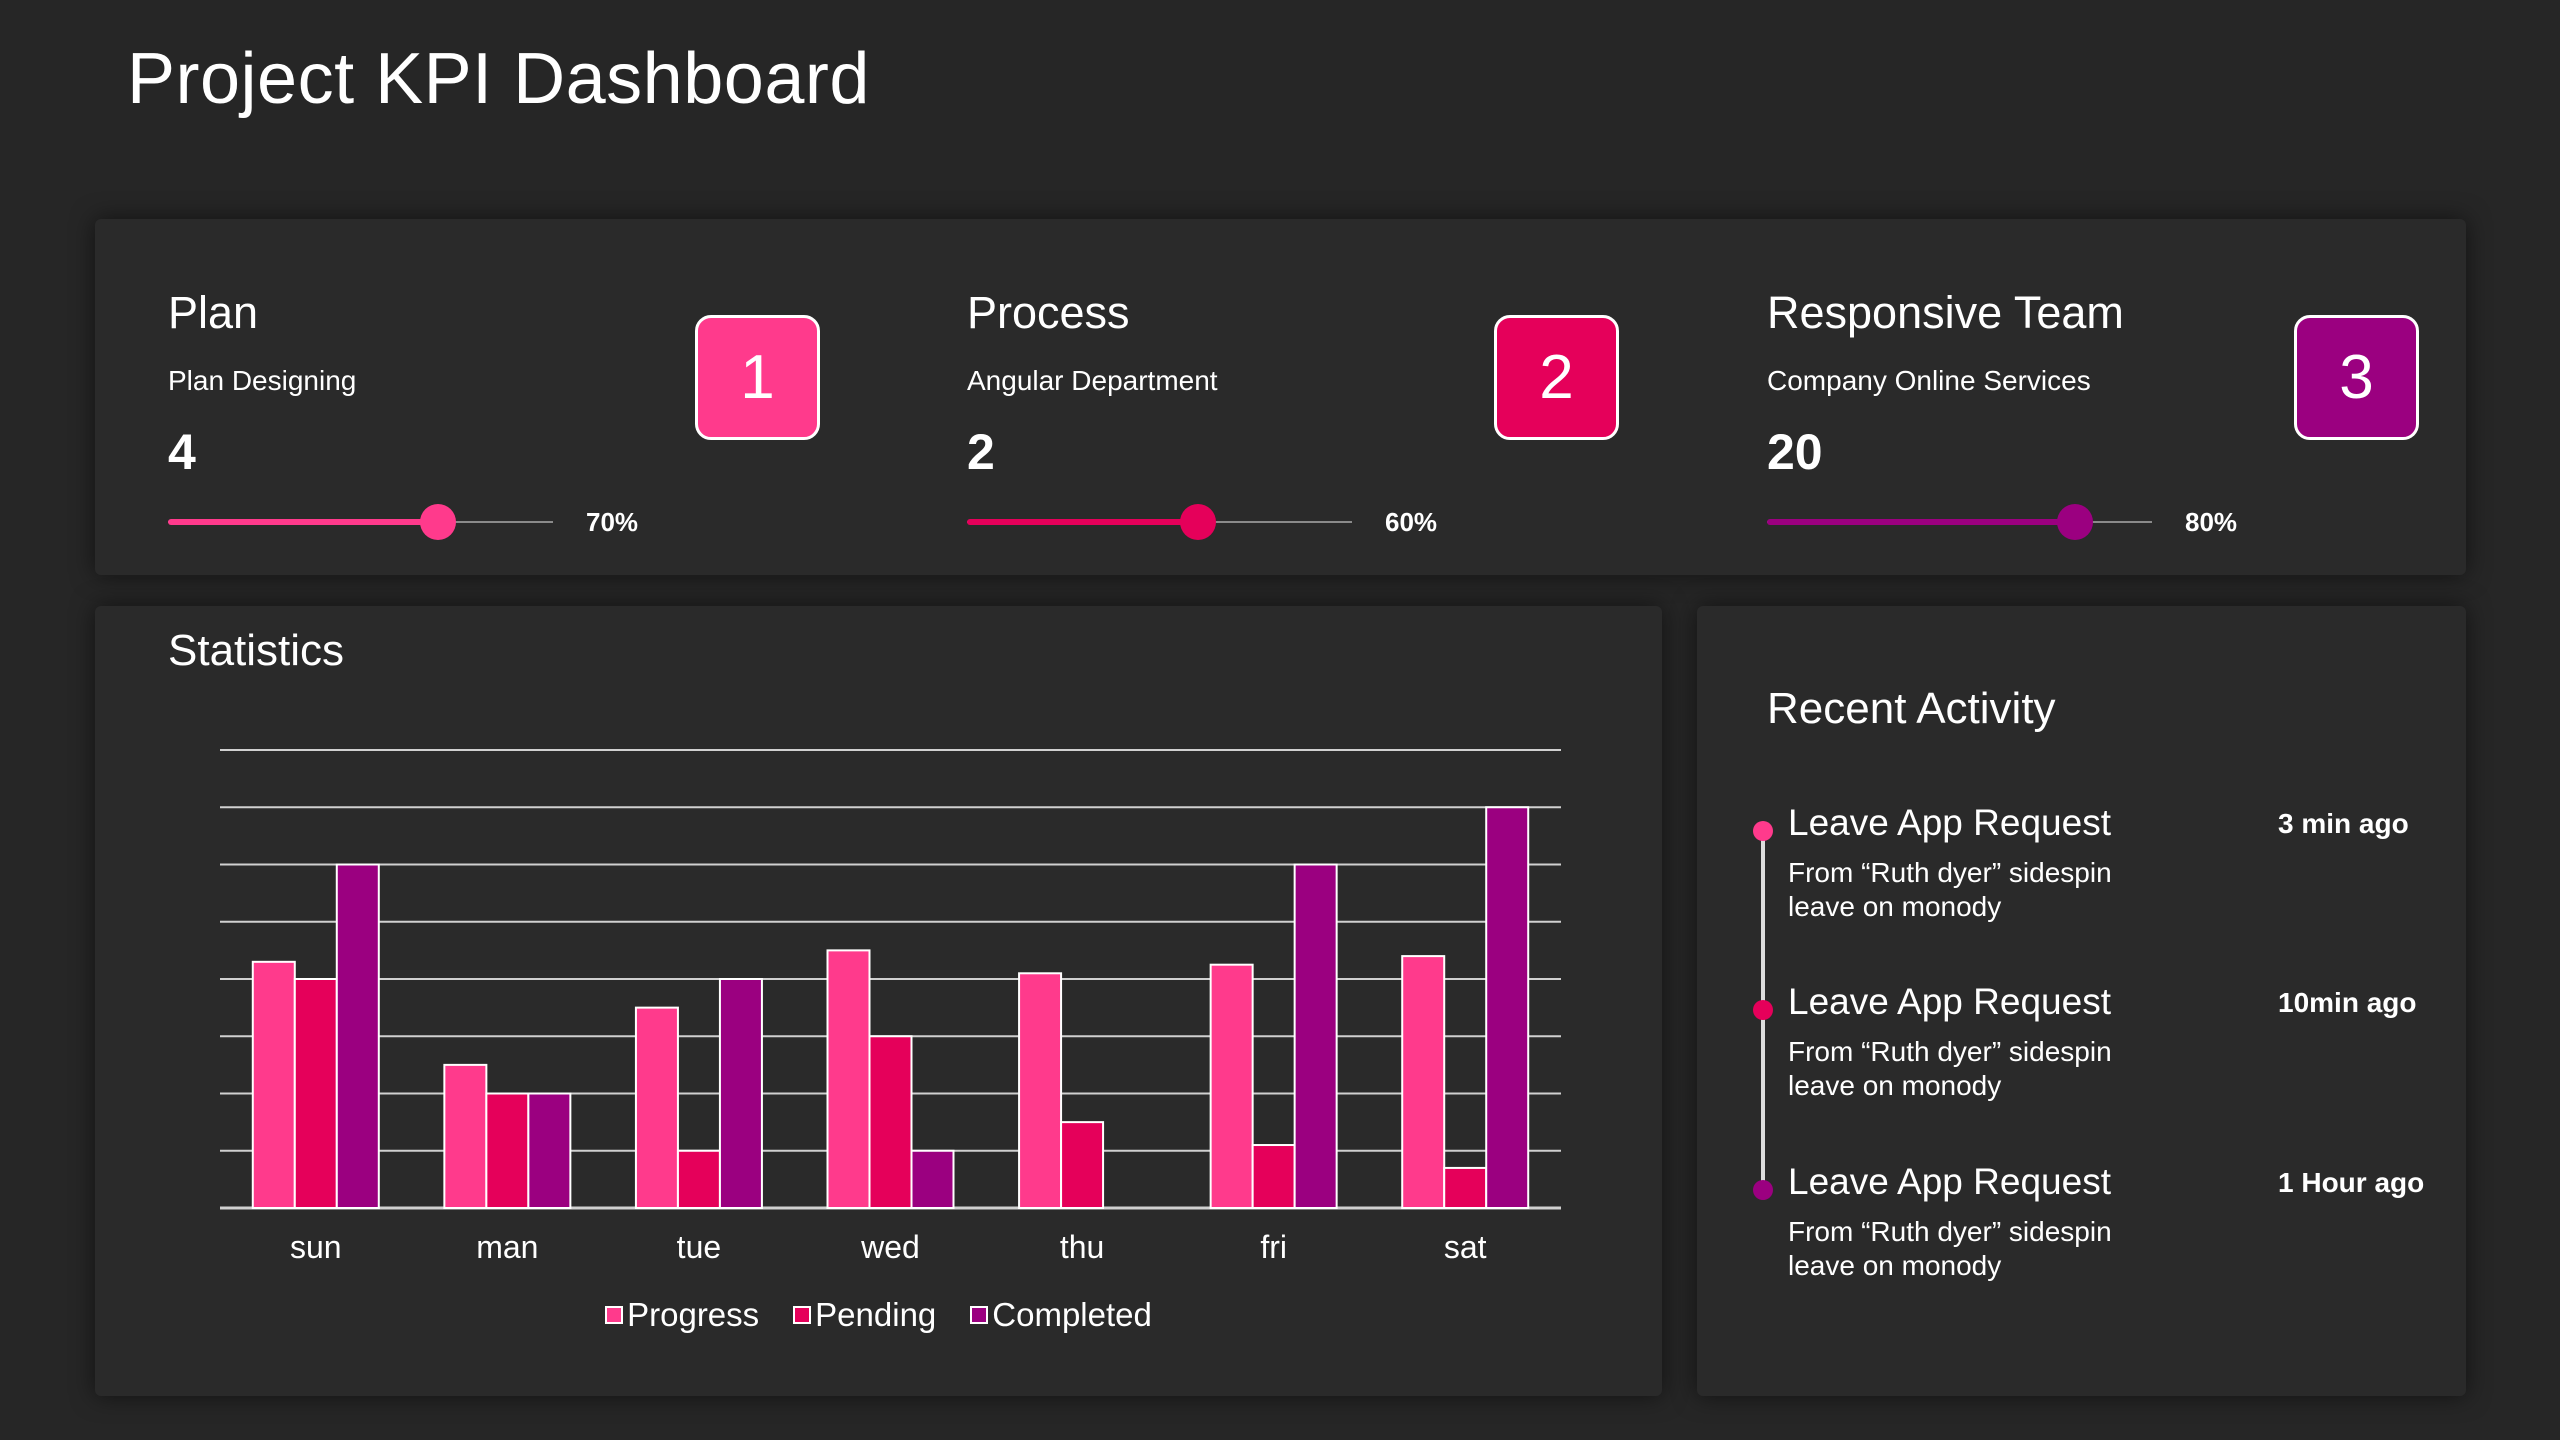  Describe the element at coordinates (273, 1085) in the screenshot. I see `bar-progress-sun` at that location.